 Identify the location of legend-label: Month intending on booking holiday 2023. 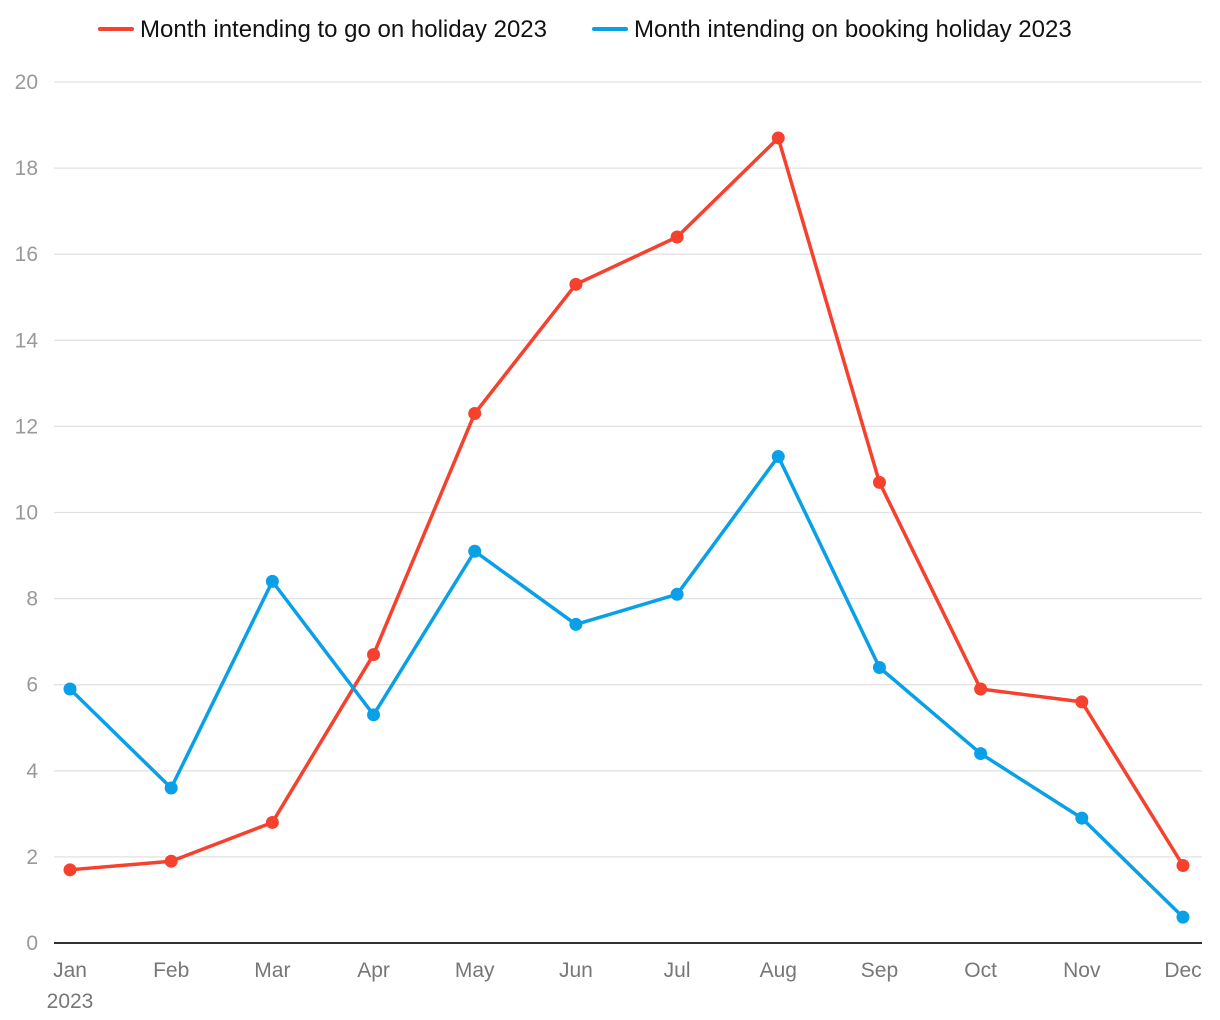
(853, 29).